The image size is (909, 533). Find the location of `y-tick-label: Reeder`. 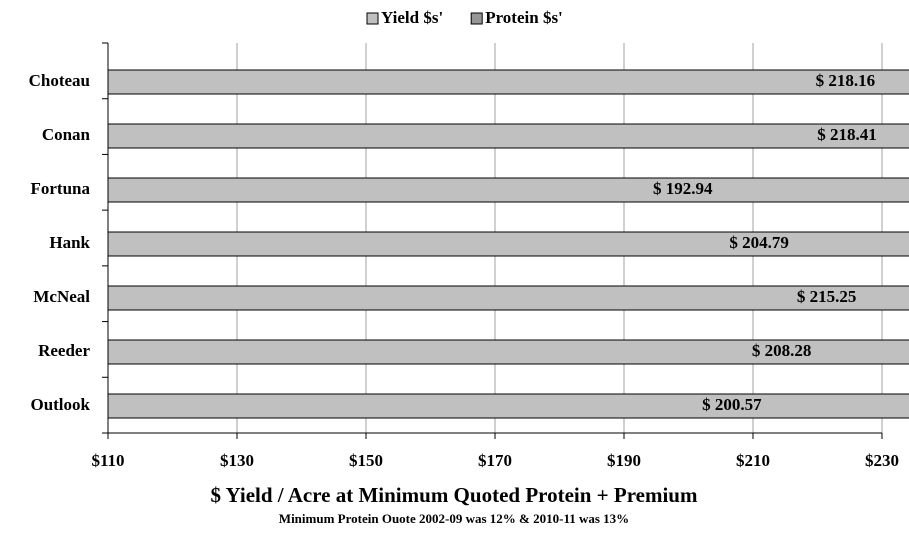

y-tick-label: Reeder is located at coordinates (64, 350).